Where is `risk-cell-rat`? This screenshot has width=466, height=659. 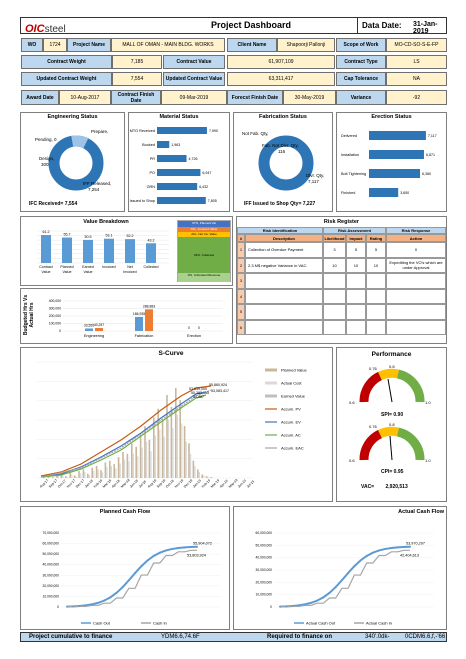
risk-cell-rat is located at coordinates (376, 281).